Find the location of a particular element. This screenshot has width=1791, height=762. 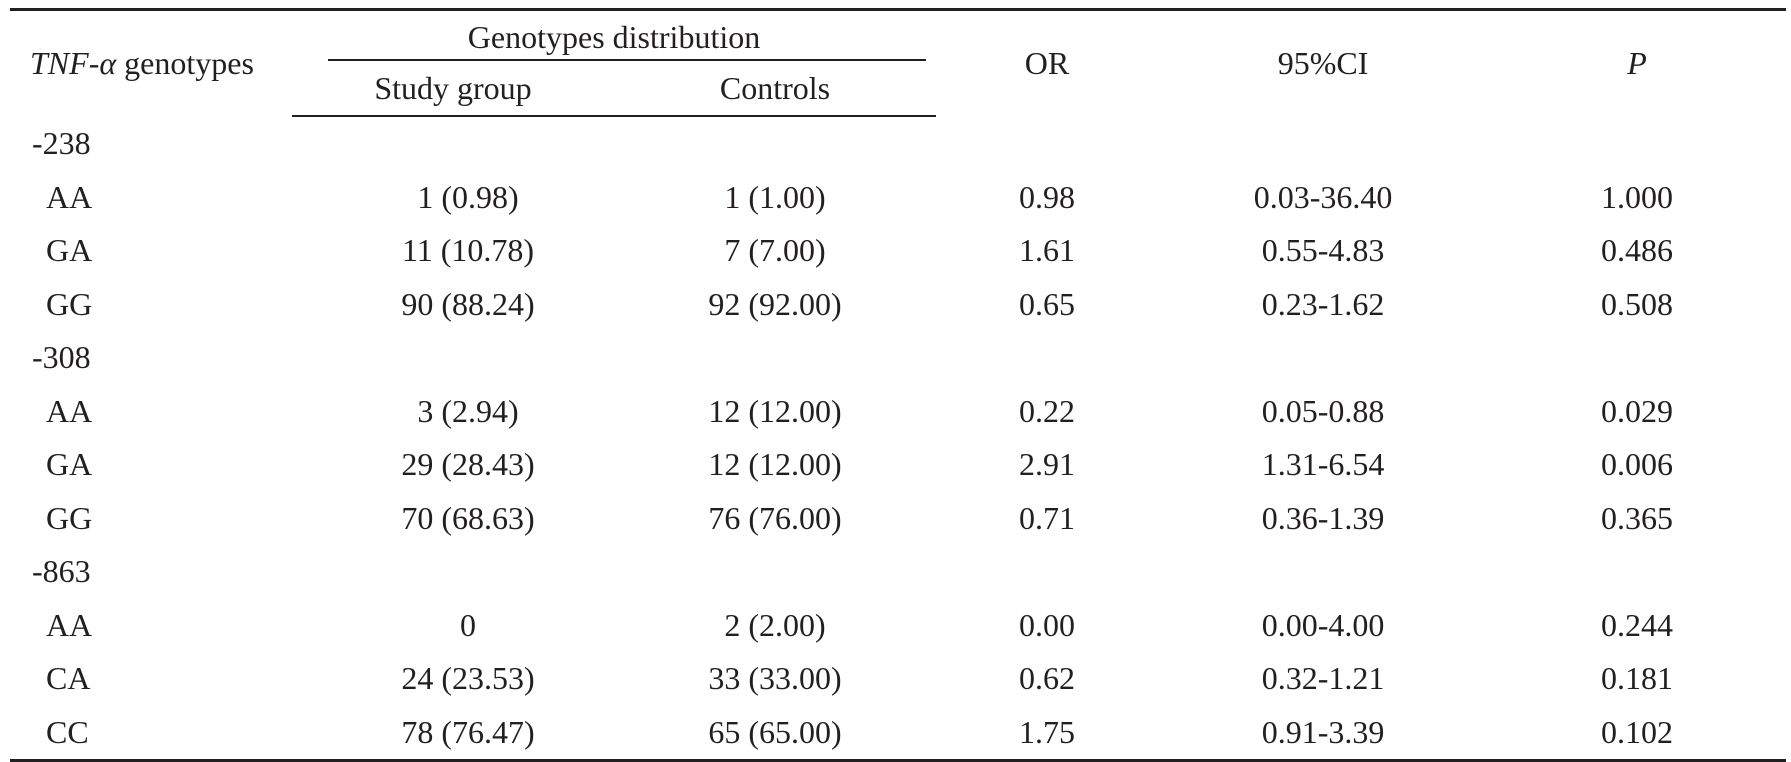

gene-name: TNF-α is located at coordinates (73, 63).